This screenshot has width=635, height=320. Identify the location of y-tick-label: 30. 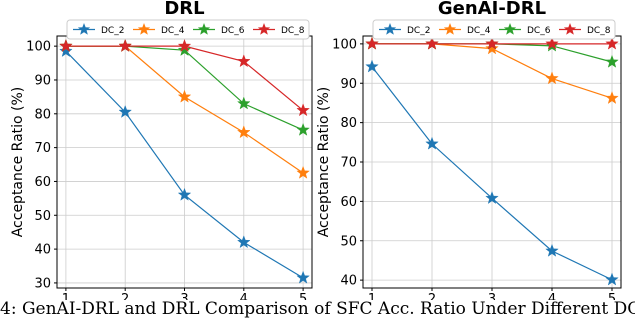
(42, 283).